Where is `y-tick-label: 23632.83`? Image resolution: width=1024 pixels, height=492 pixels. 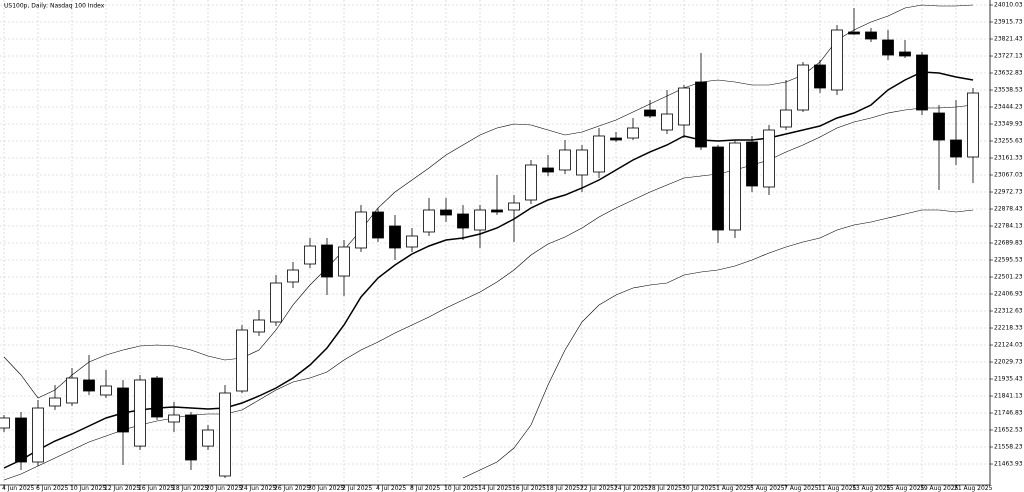
y-tick-label: 23632.83 is located at coordinates (1008, 73).